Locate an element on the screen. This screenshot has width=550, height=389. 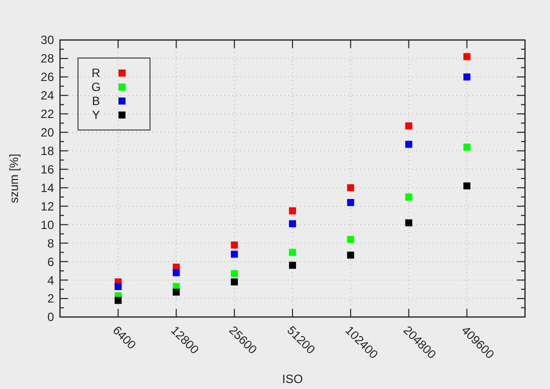
y-axis-title: szum [%] is located at coordinates (14, 179).